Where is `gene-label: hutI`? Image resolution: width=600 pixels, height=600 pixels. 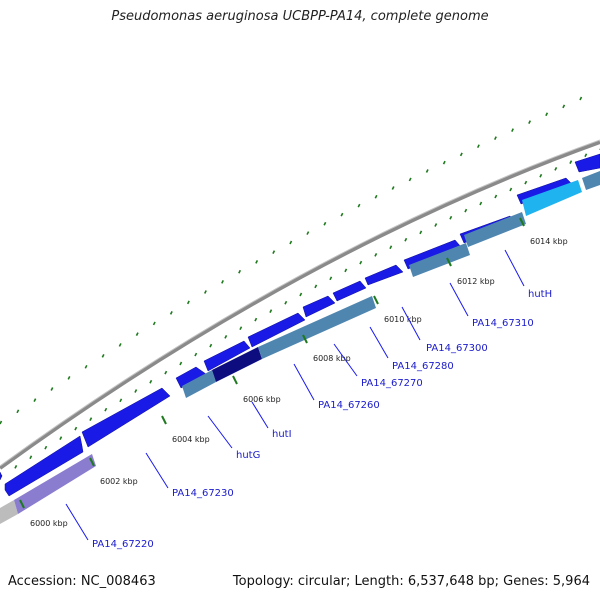
gene-label: hutI is located at coordinates (282, 434).